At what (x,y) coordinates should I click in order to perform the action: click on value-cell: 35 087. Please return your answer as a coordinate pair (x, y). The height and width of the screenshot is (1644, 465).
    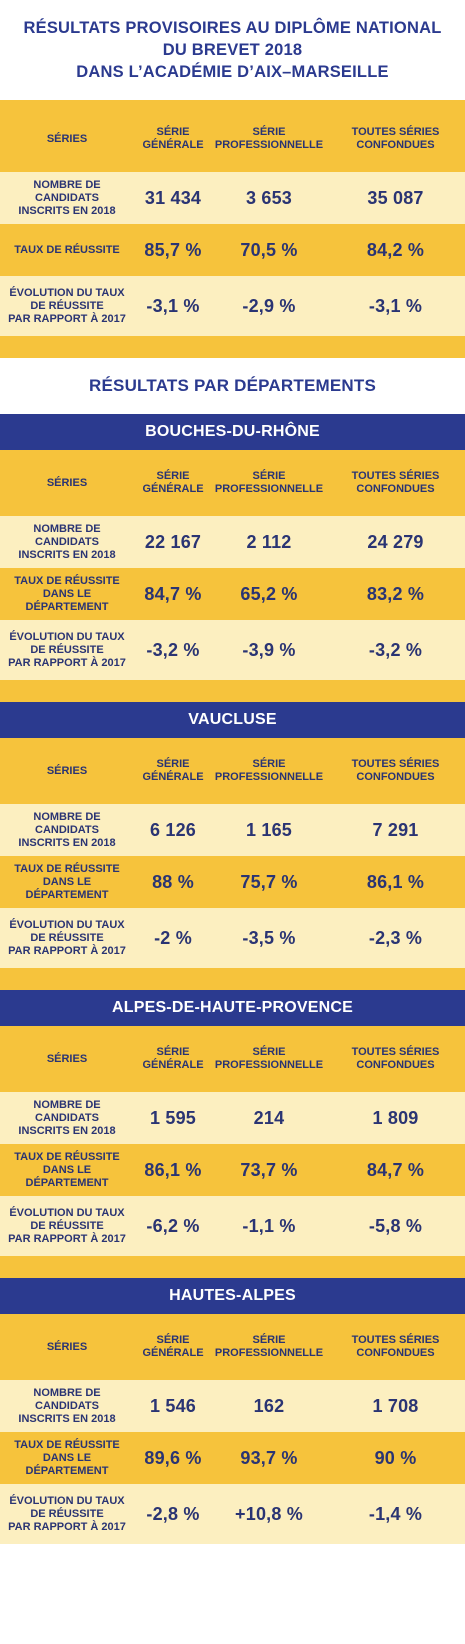
    Looking at the image, I should click on (395, 197).